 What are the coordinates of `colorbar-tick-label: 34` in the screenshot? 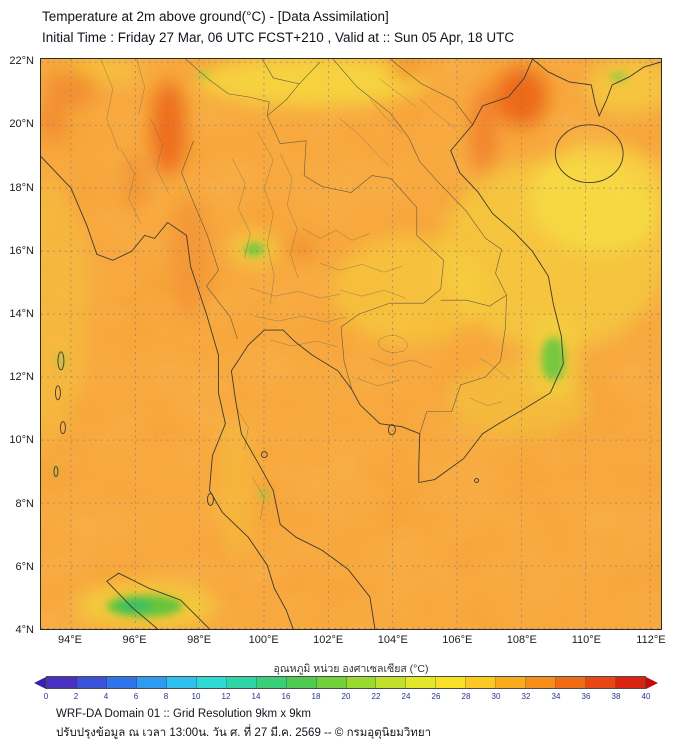 It's located at (556, 696).